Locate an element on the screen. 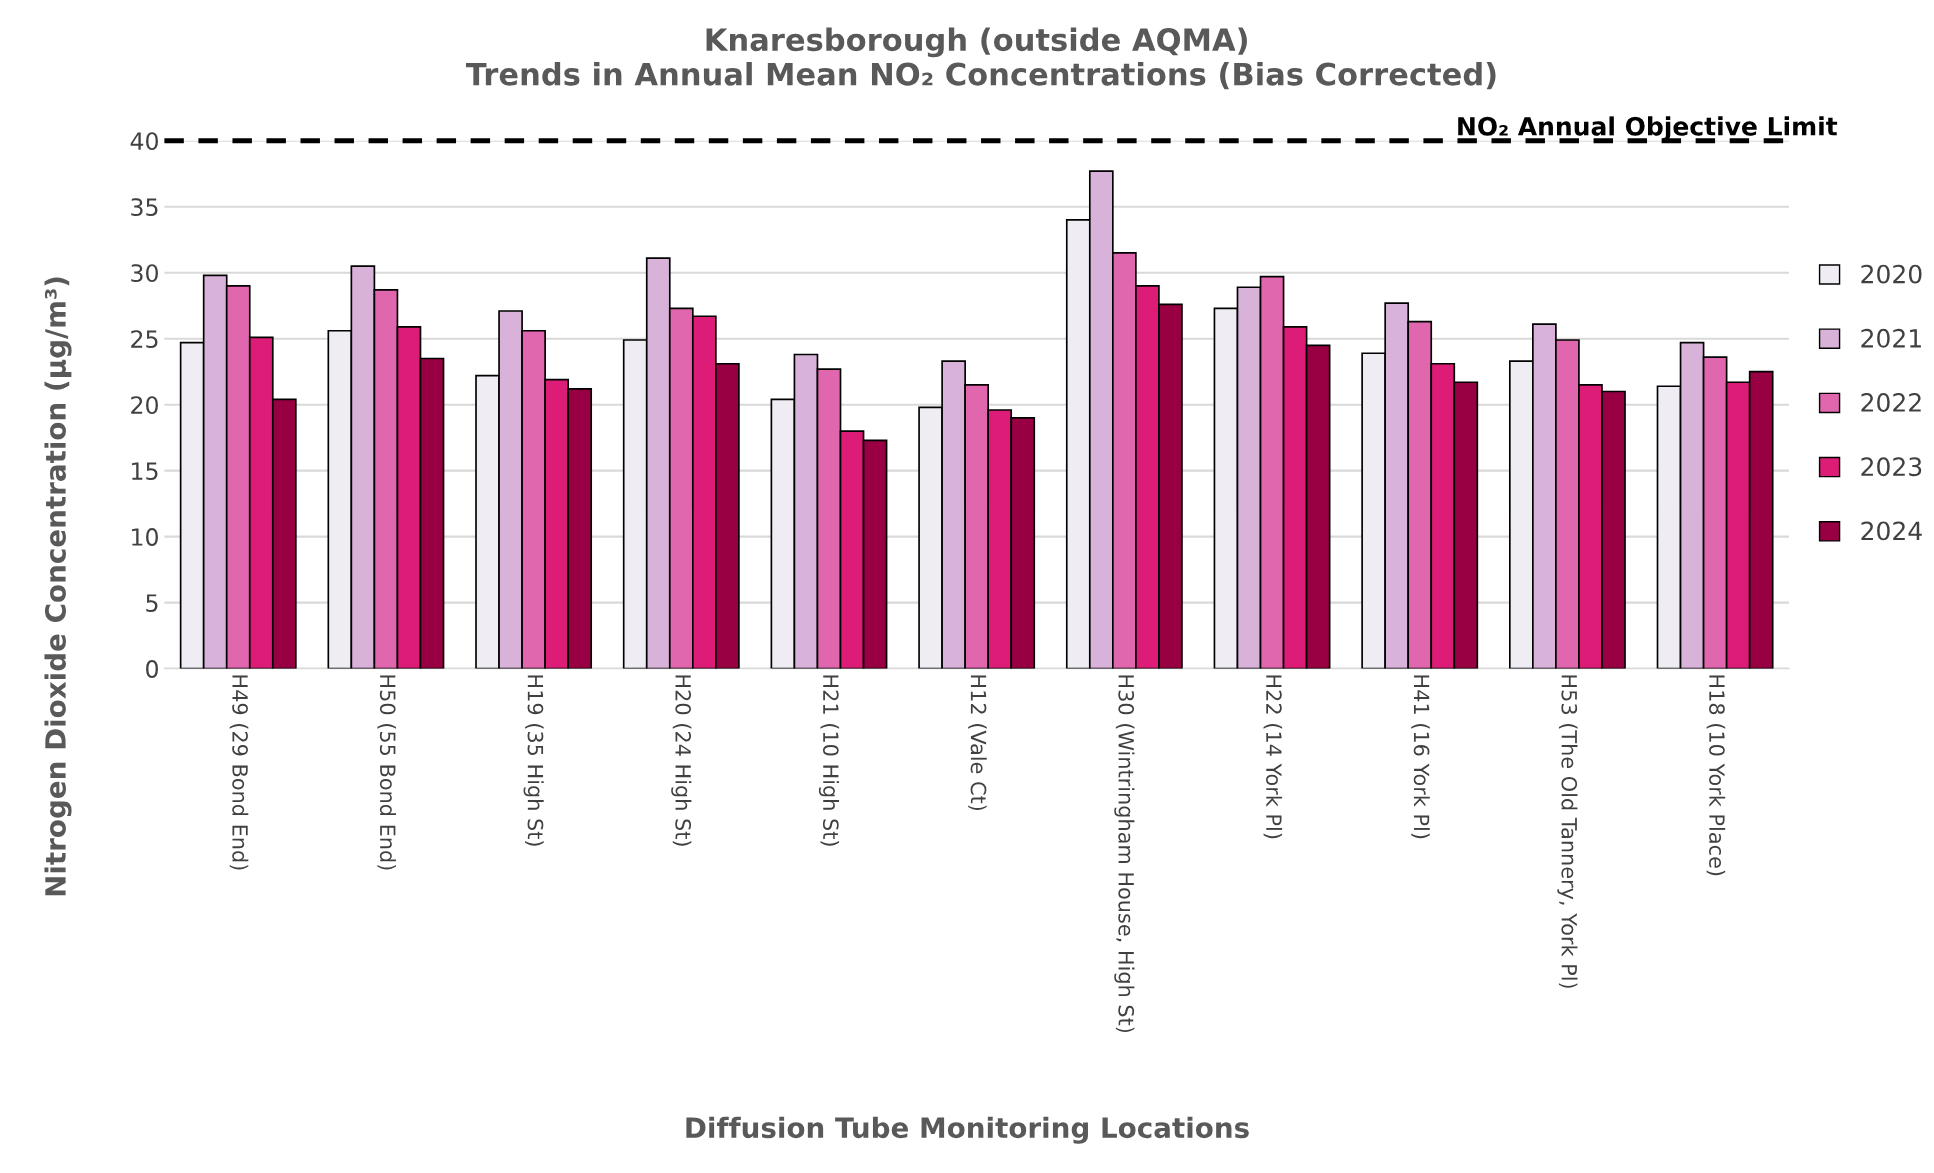  chart-title: Knaresborough (outside AQMA) Trends in Annual Mean NO₂ Concentrations (Bias Corrected) is located at coordinates (980, 58).